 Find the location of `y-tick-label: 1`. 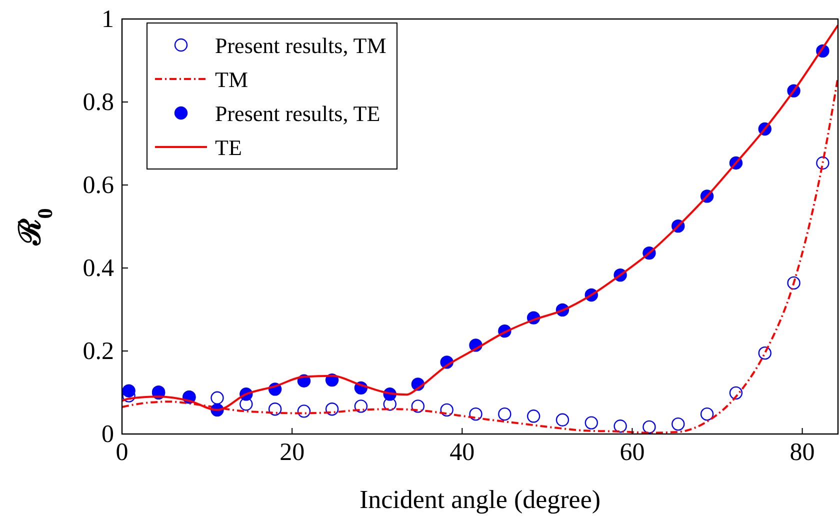

y-tick-label: 1 is located at coordinates (108, 19).